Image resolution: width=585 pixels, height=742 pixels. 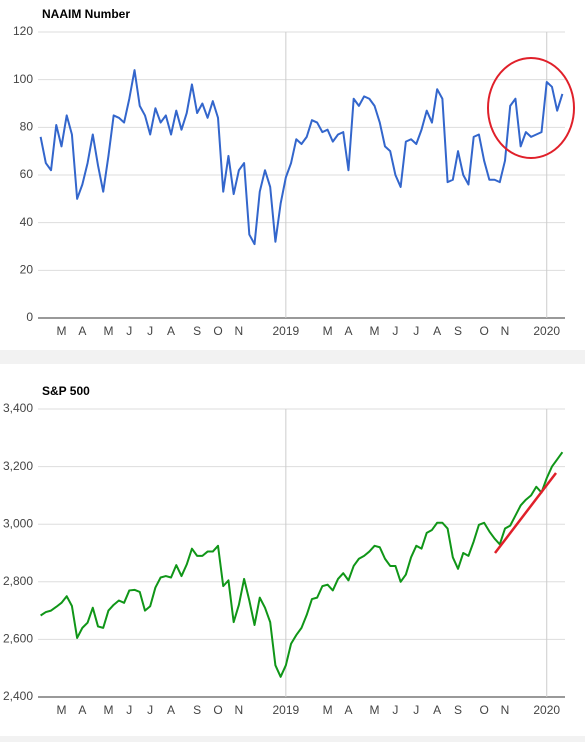 I want to click on y-tick-label: 2,800, so click(x=18, y=581).